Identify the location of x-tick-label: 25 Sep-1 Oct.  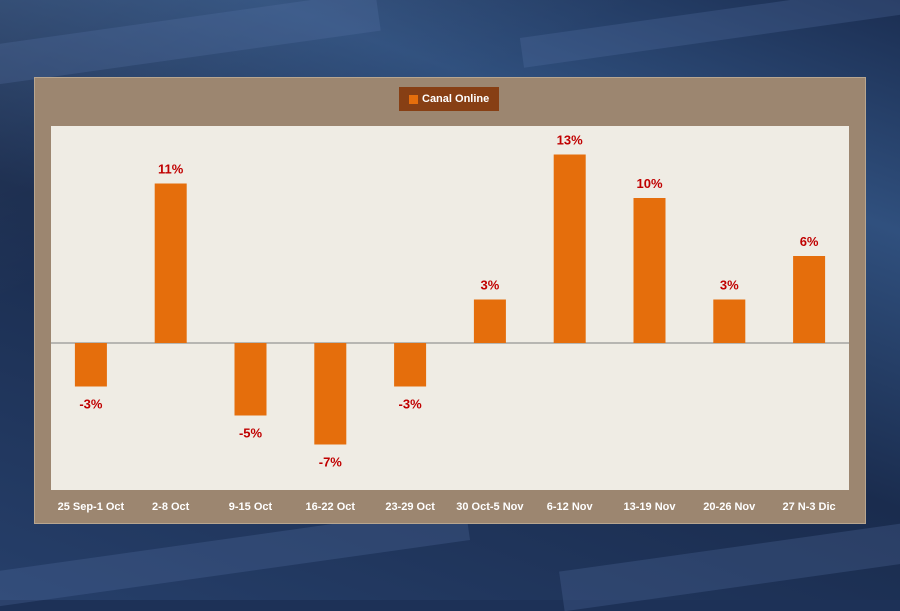
(91, 507).